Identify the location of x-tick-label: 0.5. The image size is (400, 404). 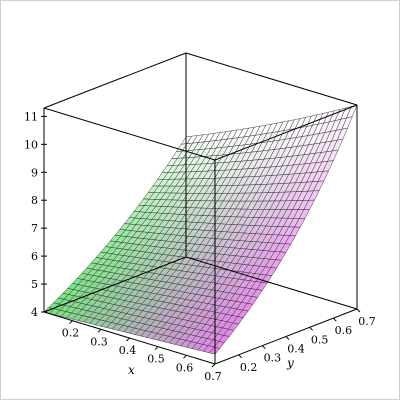
(156, 359).